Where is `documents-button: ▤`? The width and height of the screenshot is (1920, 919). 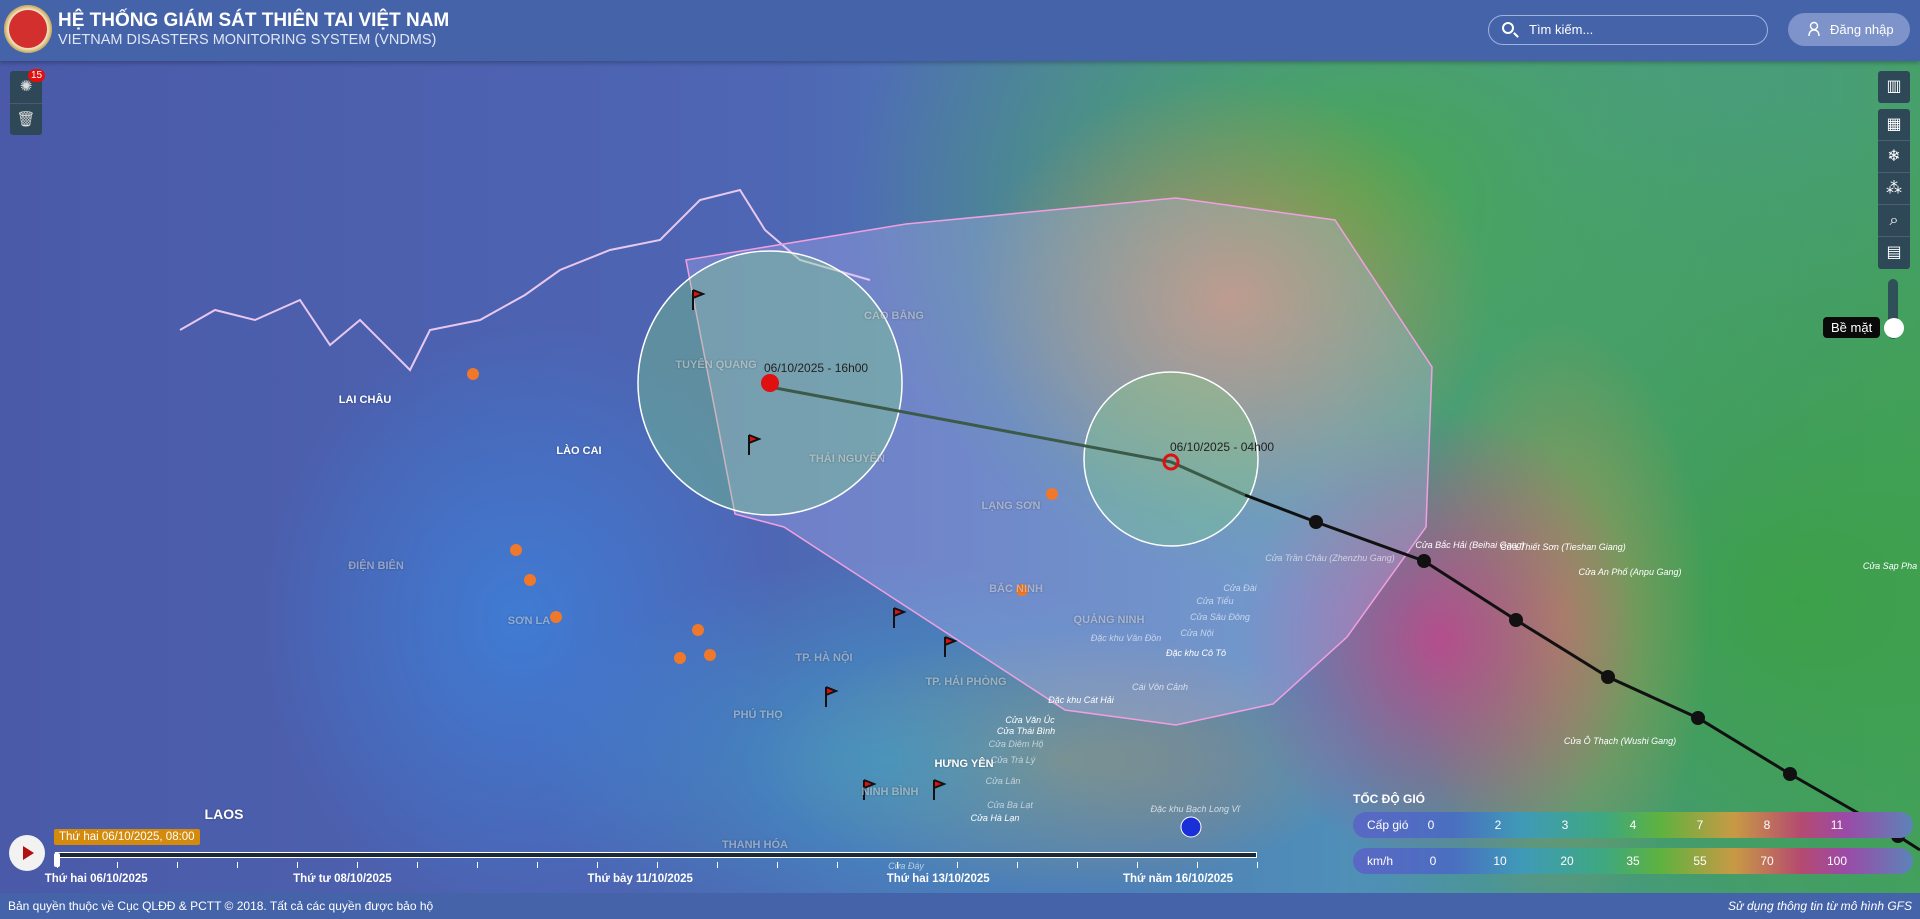
documents-button: ▤ is located at coordinates (1894, 253).